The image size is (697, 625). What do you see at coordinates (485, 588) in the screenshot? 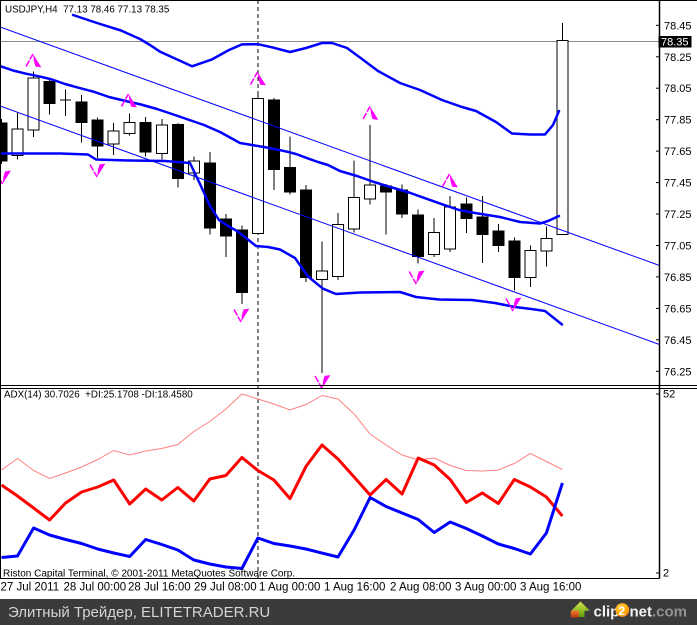
I see `svg-text: 3 Aug 00:00` at bounding box center [485, 588].